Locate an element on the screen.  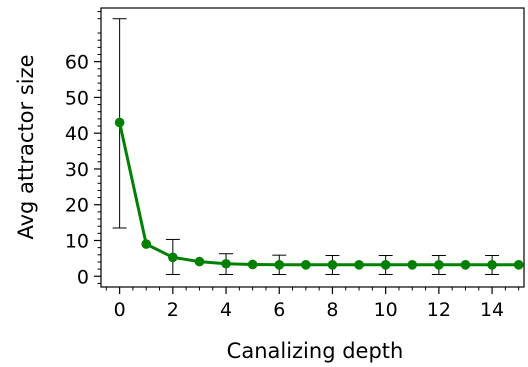
y-tick-label: 0 is located at coordinates (83, 277).